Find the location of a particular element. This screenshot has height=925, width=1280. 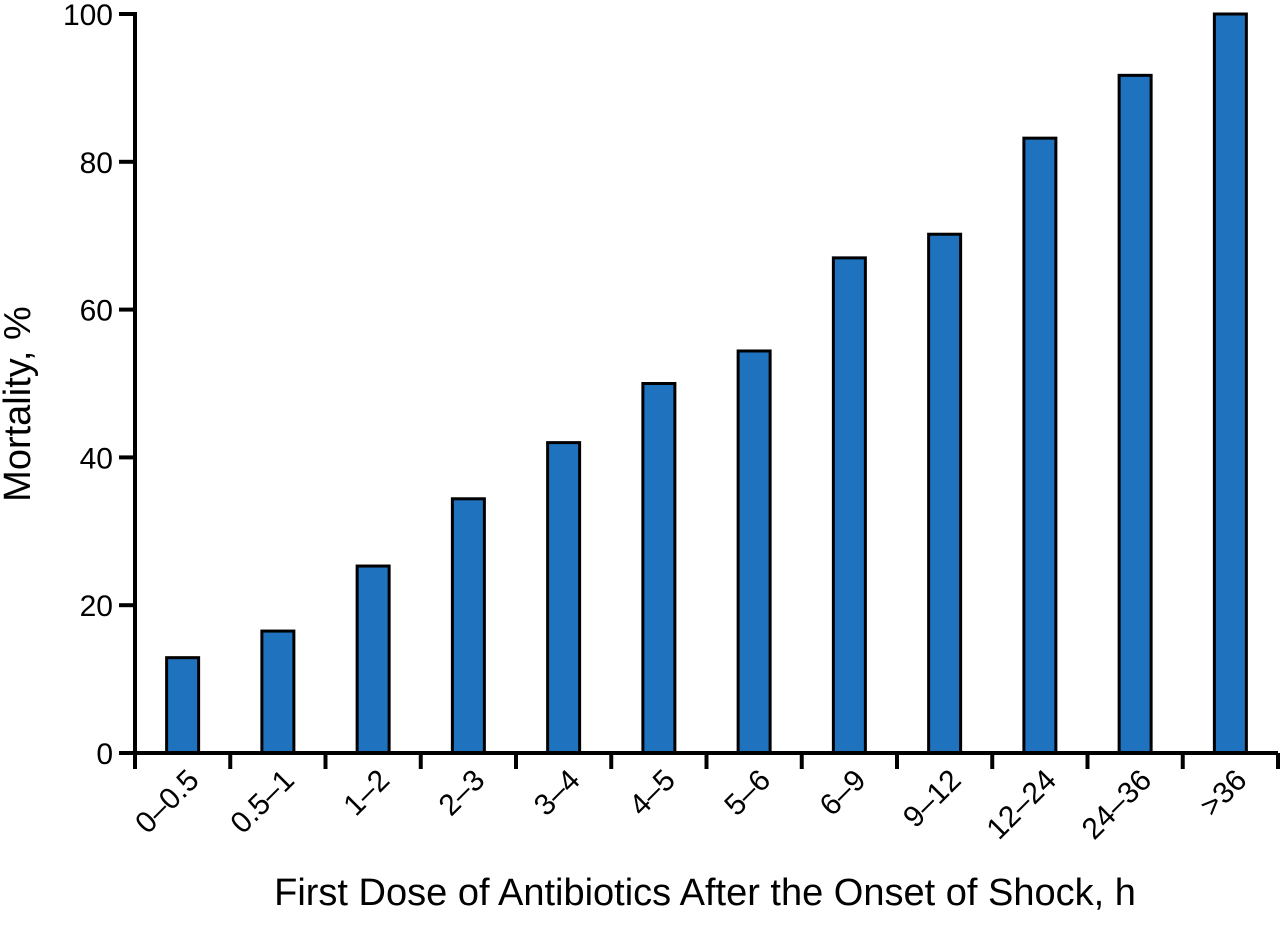

y-tick-label: 20 is located at coordinates (96, 606).